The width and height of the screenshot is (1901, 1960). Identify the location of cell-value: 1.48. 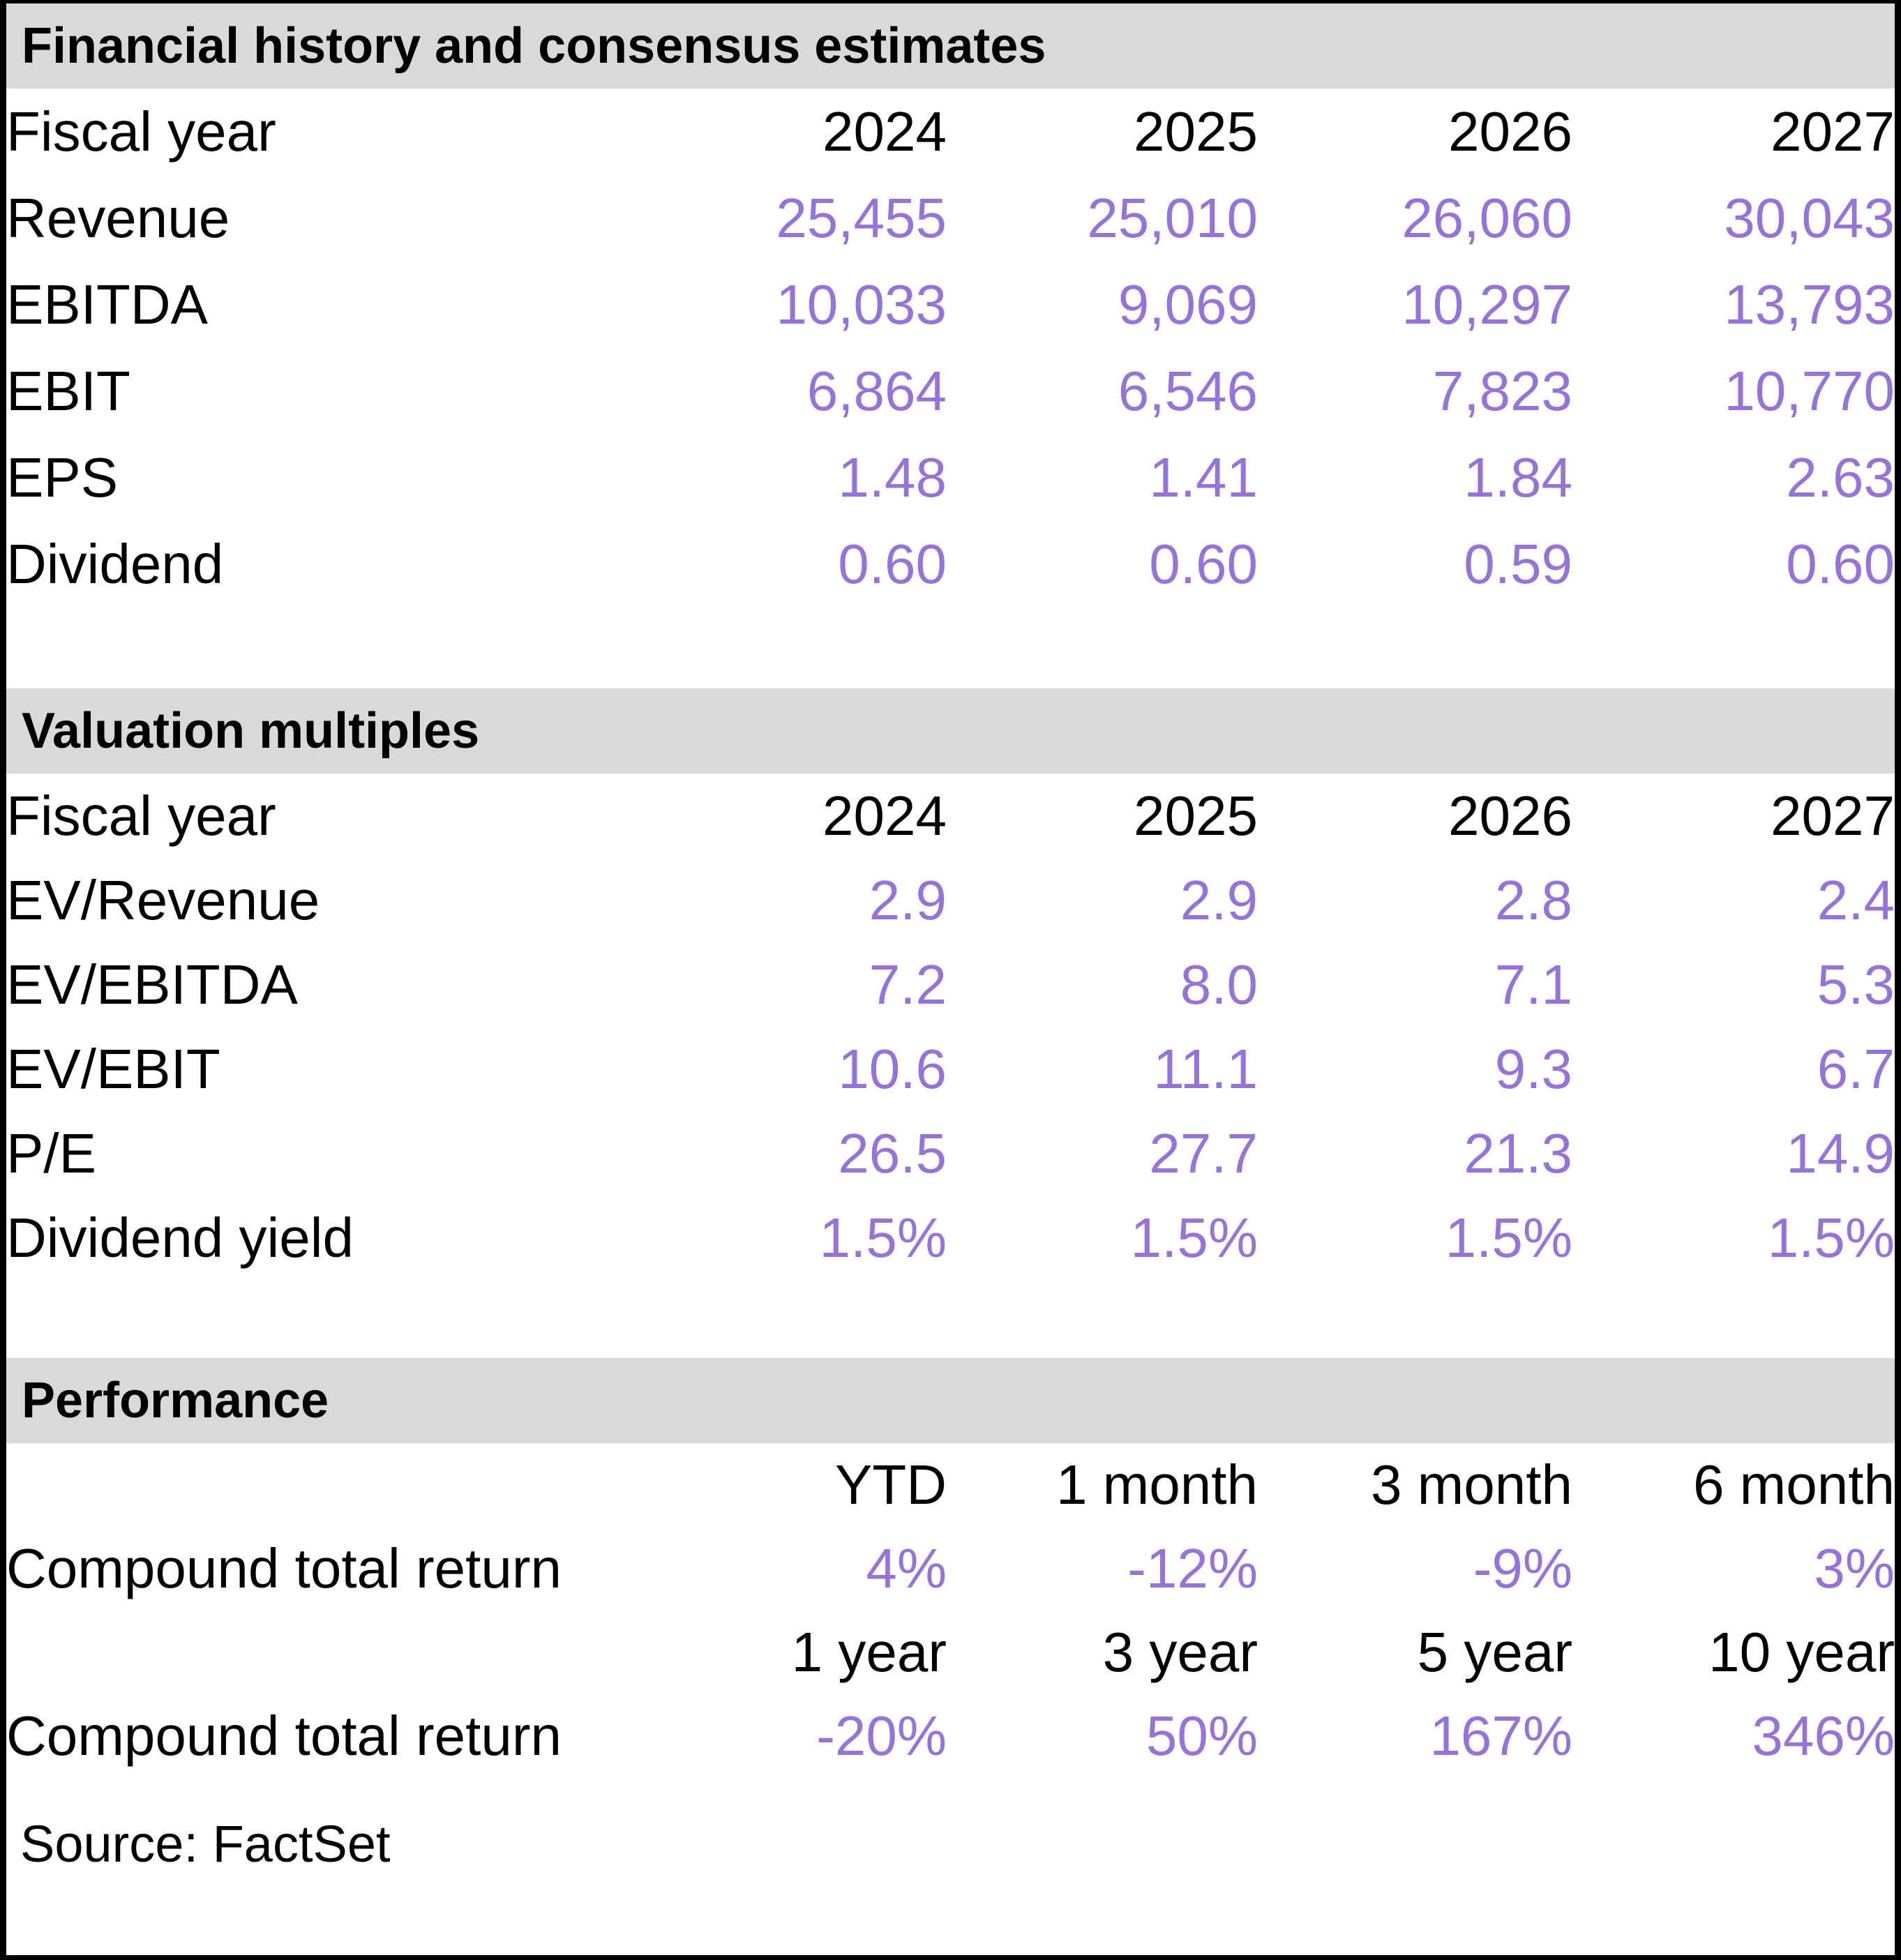
(892, 477).